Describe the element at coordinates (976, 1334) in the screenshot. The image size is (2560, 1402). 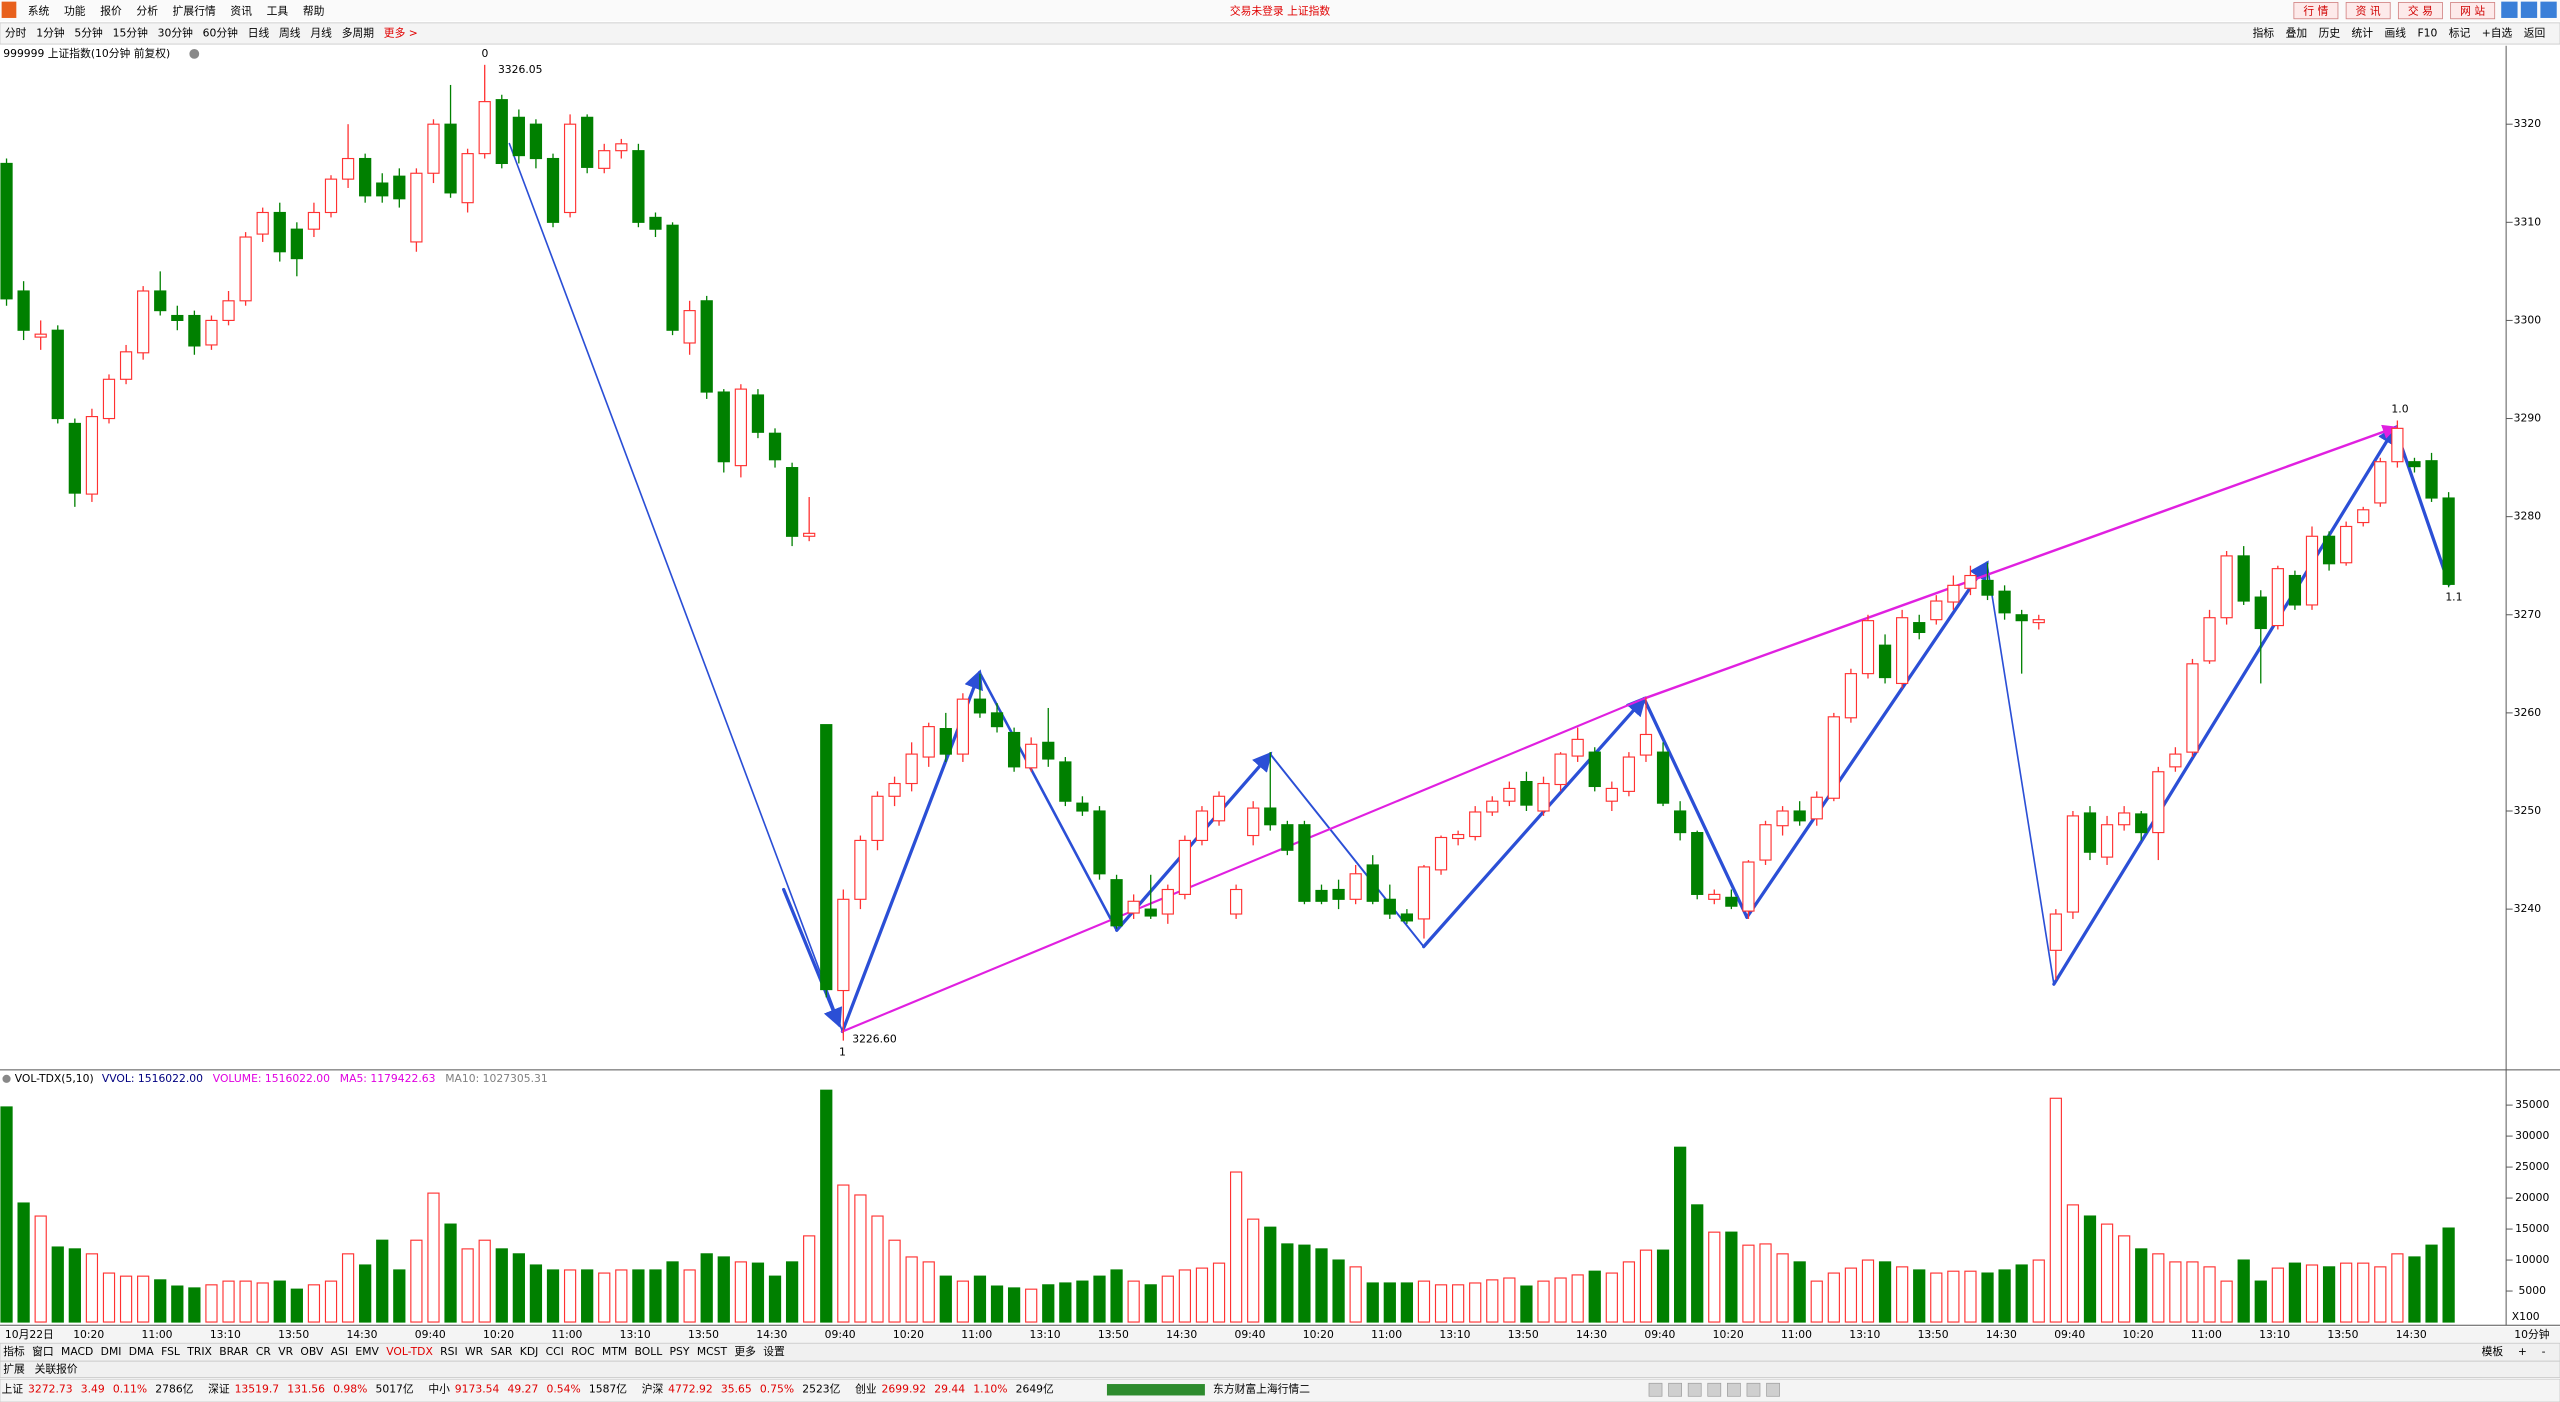
I see `x-tick-label: 11:00` at that location.